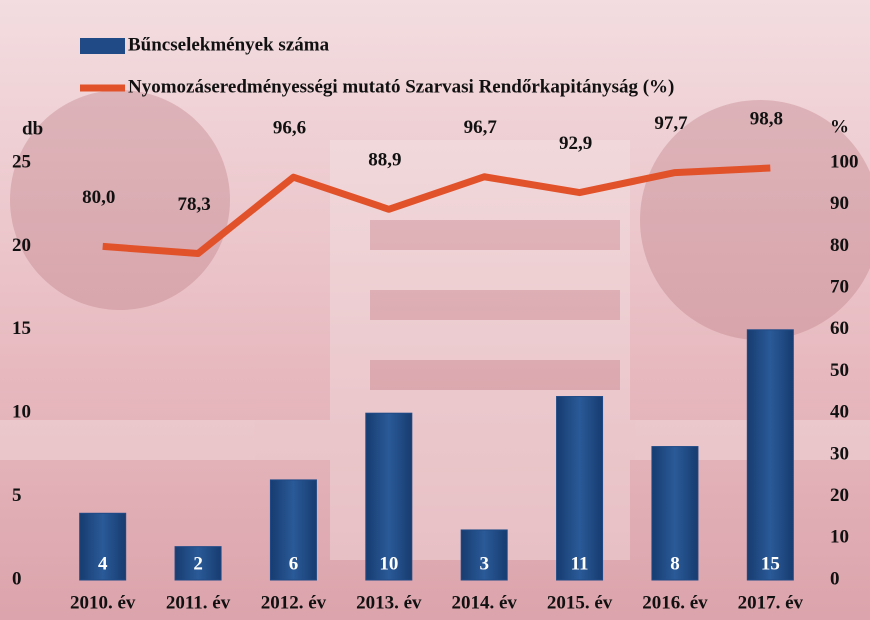 The width and height of the screenshot is (870, 620). I want to click on line-value-label: 78,3, so click(193, 204).